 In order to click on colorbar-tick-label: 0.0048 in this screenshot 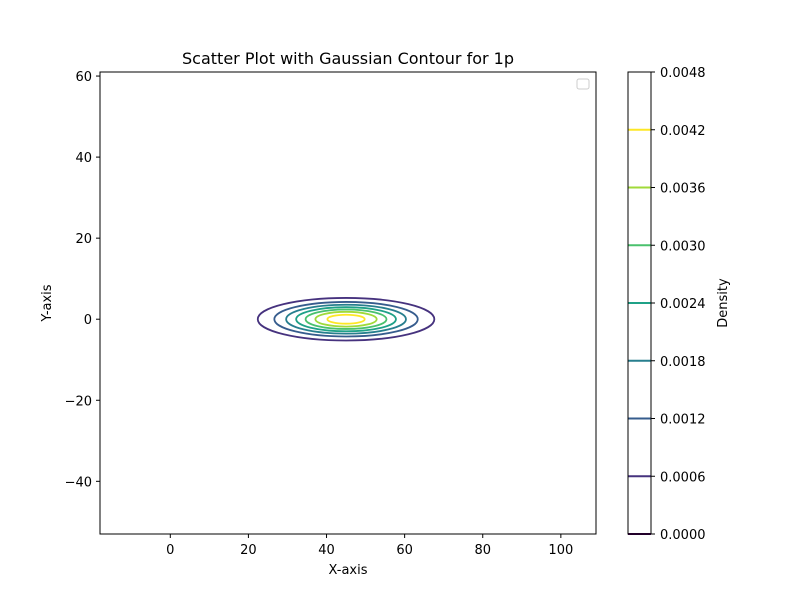, I will do `click(683, 73)`.